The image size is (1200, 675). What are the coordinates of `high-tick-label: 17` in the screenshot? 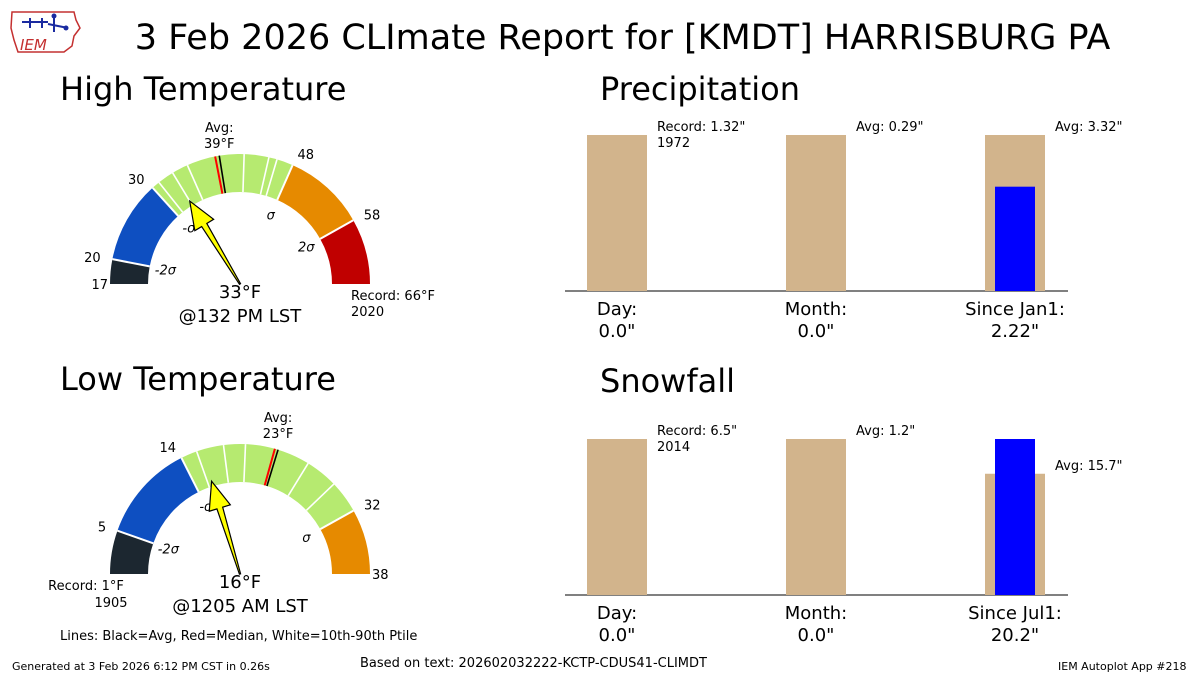 It's located at (99, 285).